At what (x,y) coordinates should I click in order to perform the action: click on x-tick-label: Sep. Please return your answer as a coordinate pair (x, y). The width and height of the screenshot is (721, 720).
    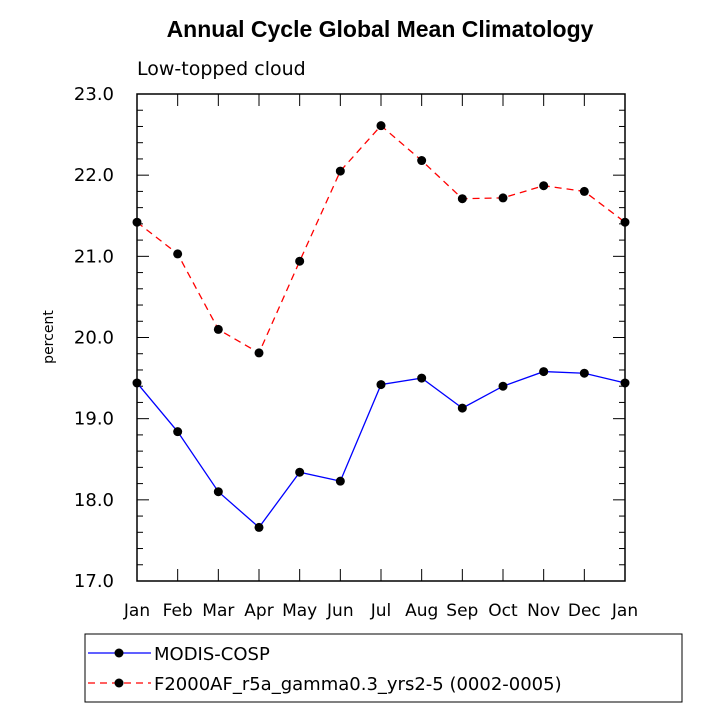
    Looking at the image, I should click on (462, 611).